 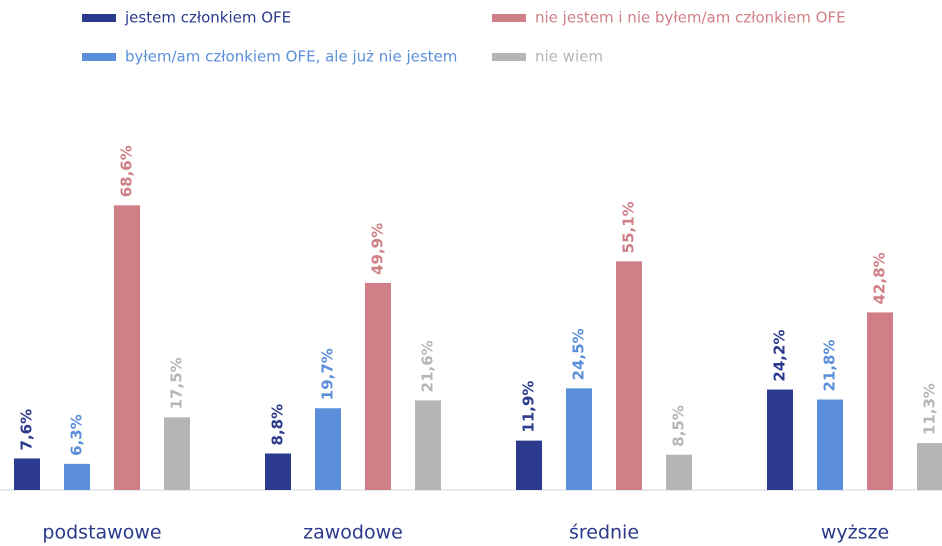 What do you see at coordinates (830, 365) in the screenshot?
I see `value-label: 21,8%` at bounding box center [830, 365].